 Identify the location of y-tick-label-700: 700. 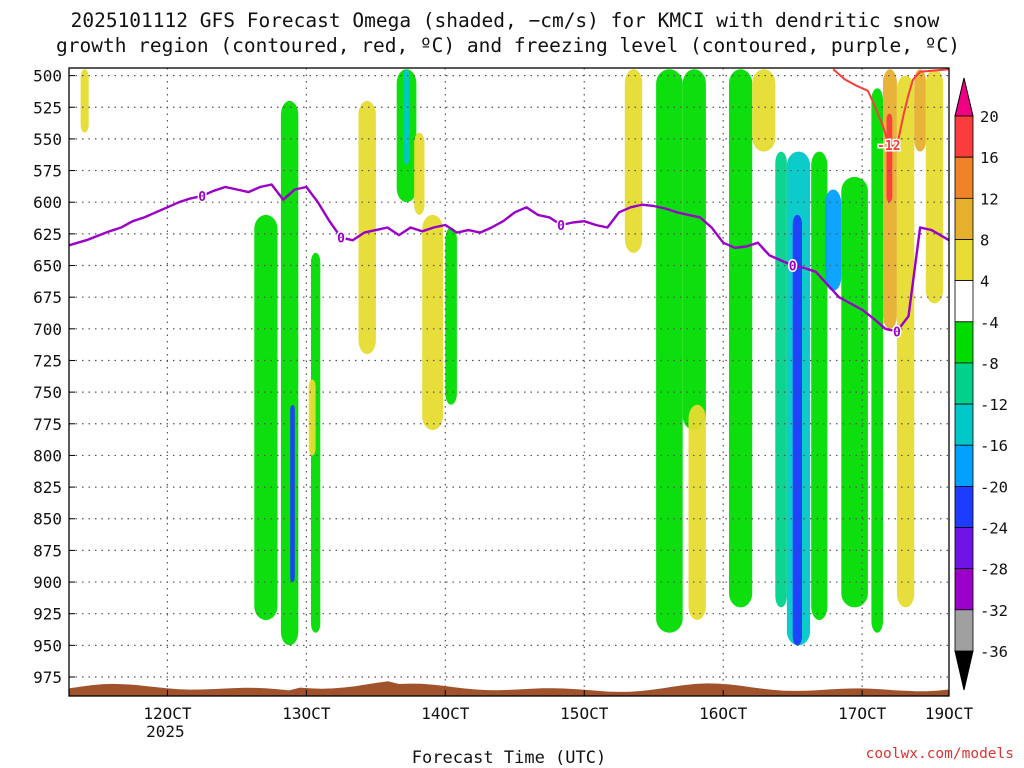
(47, 329).